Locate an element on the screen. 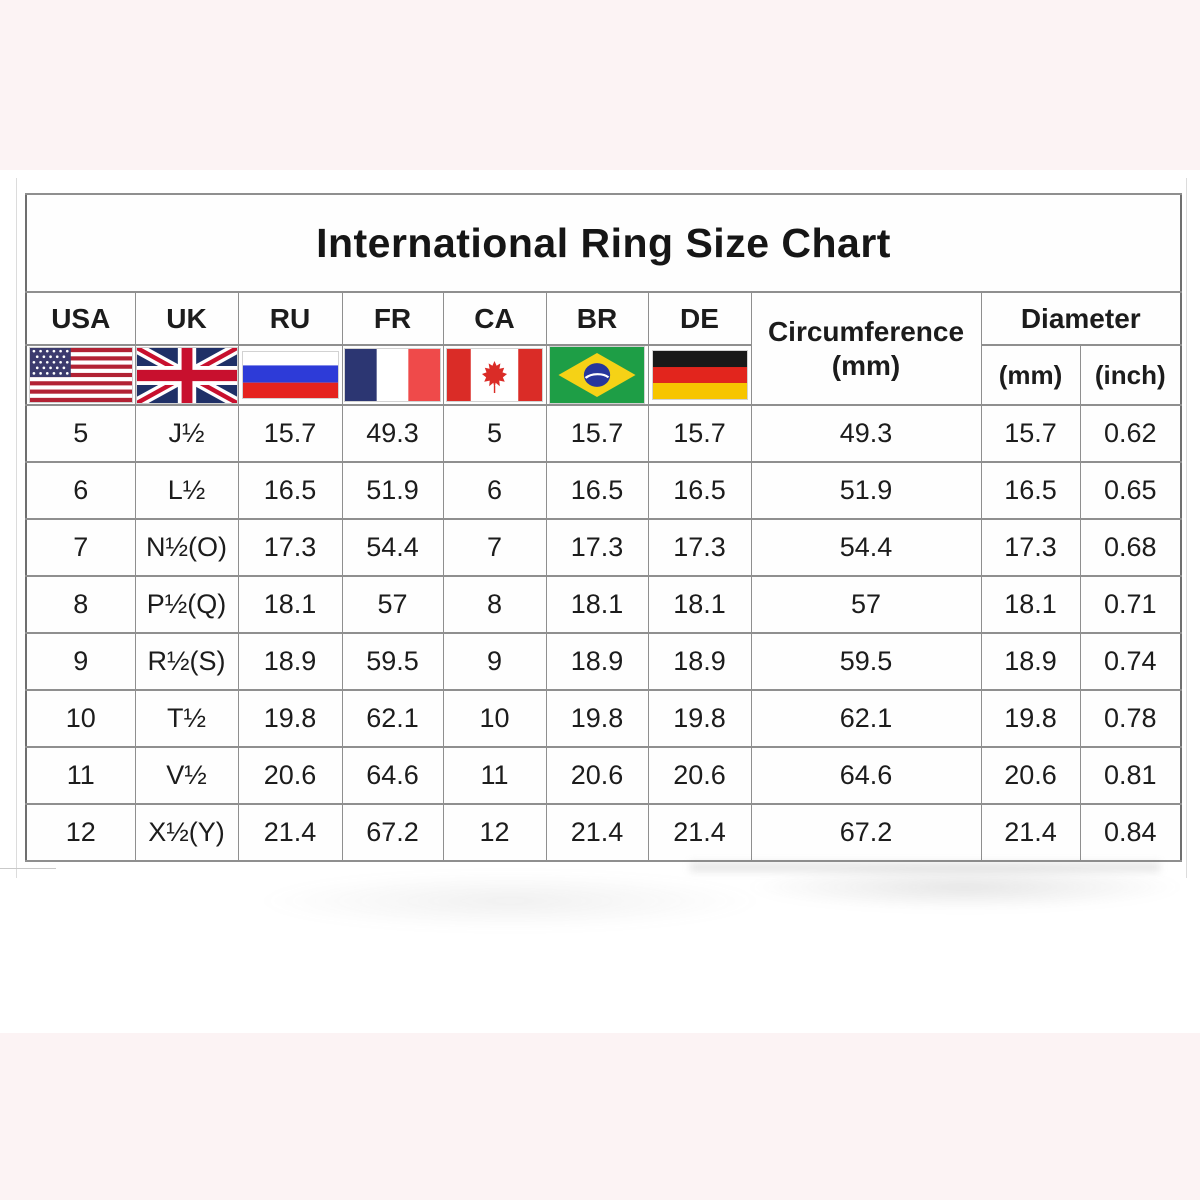 Image resolution: width=1200 pixels, height=1200 pixels. cell-ca: 5 is located at coordinates (494, 433).